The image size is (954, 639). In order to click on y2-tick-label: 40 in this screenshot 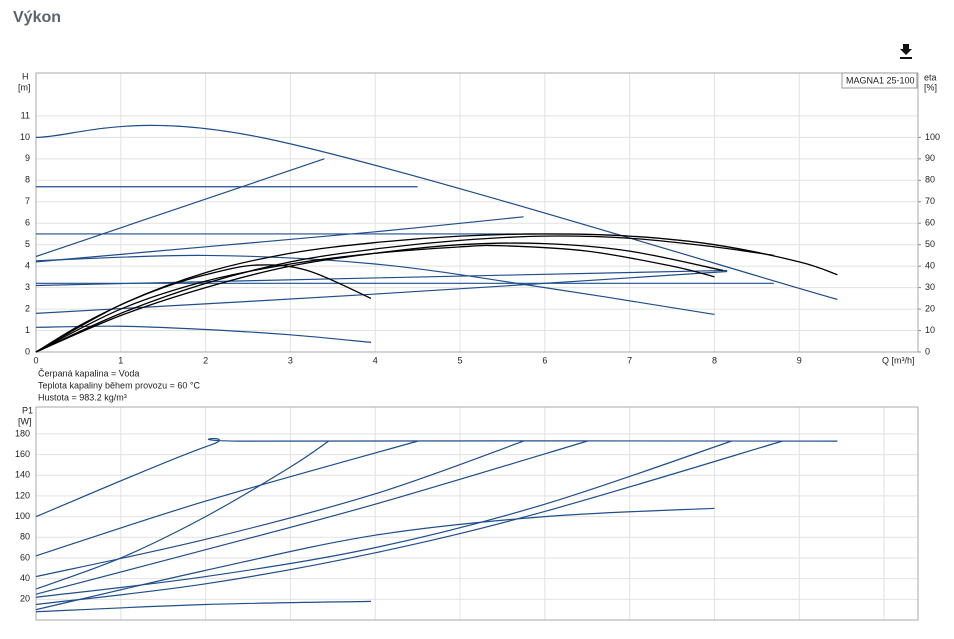, I will do `click(930, 266)`.